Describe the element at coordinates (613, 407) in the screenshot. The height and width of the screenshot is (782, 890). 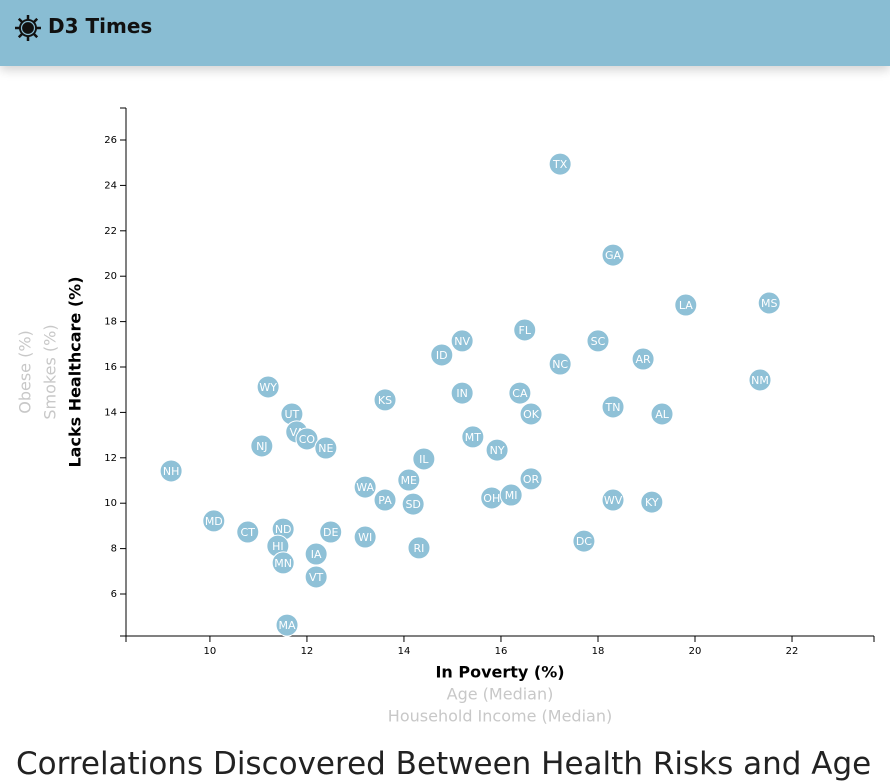
I see `state-label: TN` at that location.